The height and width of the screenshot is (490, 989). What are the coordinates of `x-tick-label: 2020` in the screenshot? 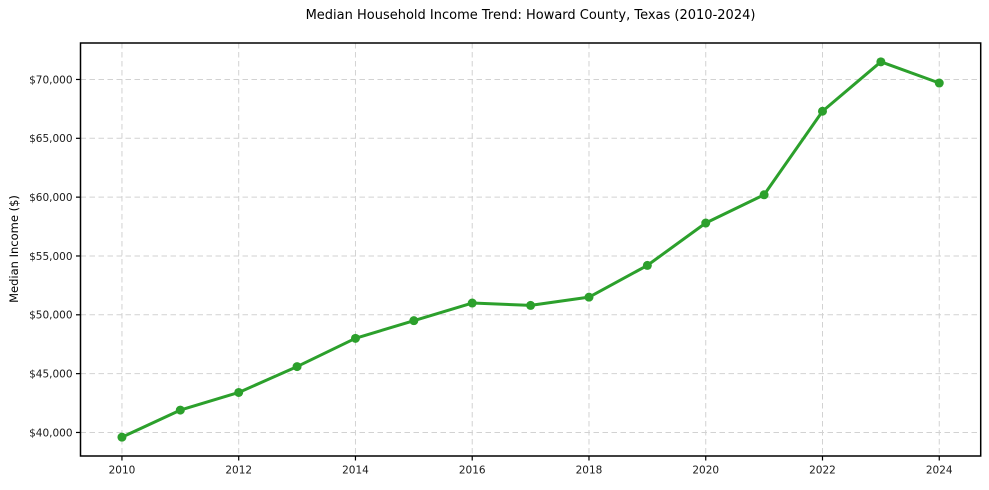 It's located at (705, 471).